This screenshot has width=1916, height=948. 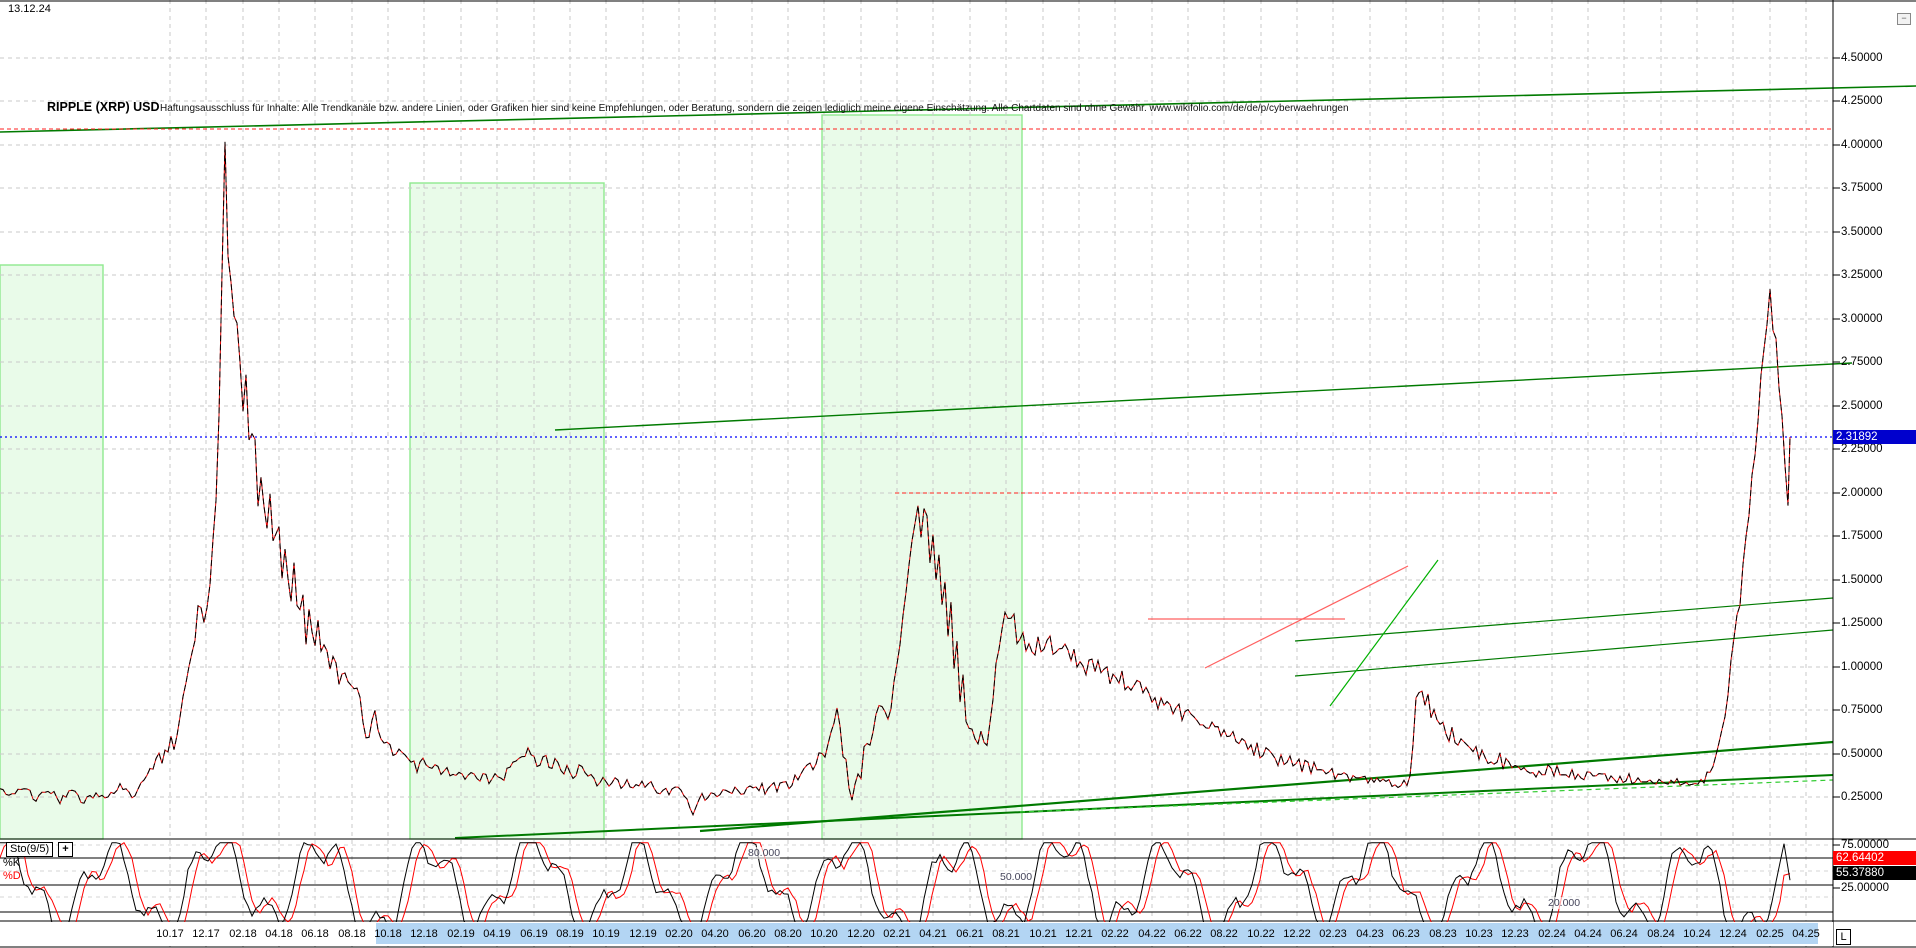 What do you see at coordinates (315, 934) in the screenshot?
I see `time-axis-label: 06.18` at bounding box center [315, 934].